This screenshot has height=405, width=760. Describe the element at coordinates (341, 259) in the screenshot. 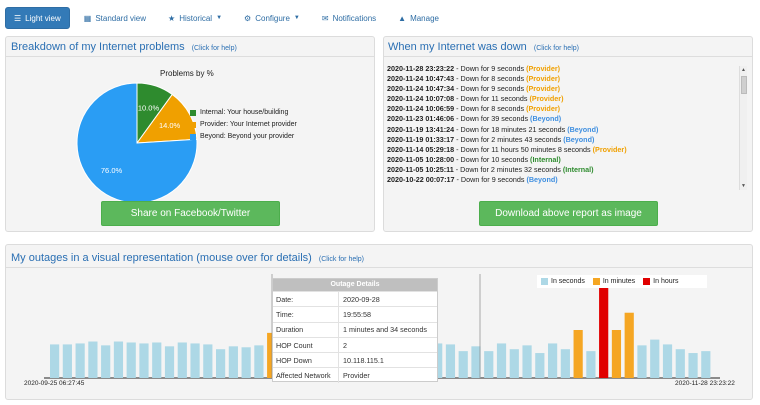

I see `outages-help-link: (Click for help)` at that location.